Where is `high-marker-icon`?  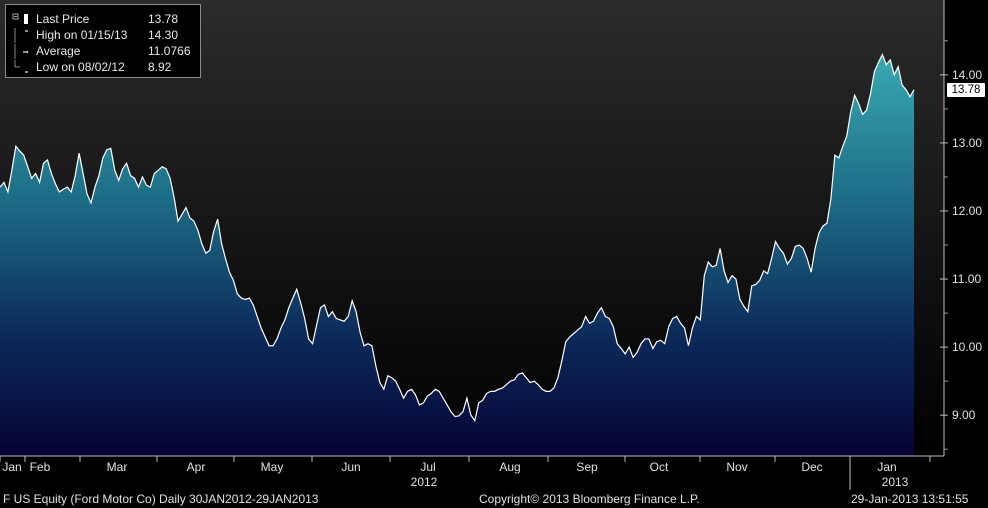 high-marker-icon is located at coordinates (21, 35).